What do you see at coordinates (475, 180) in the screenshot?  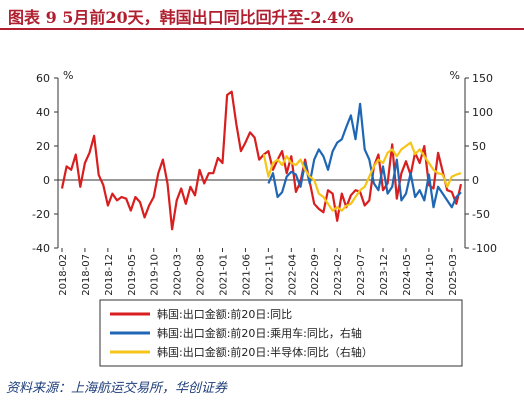 I see `right-axis-tick-label: 0` at bounding box center [475, 180].